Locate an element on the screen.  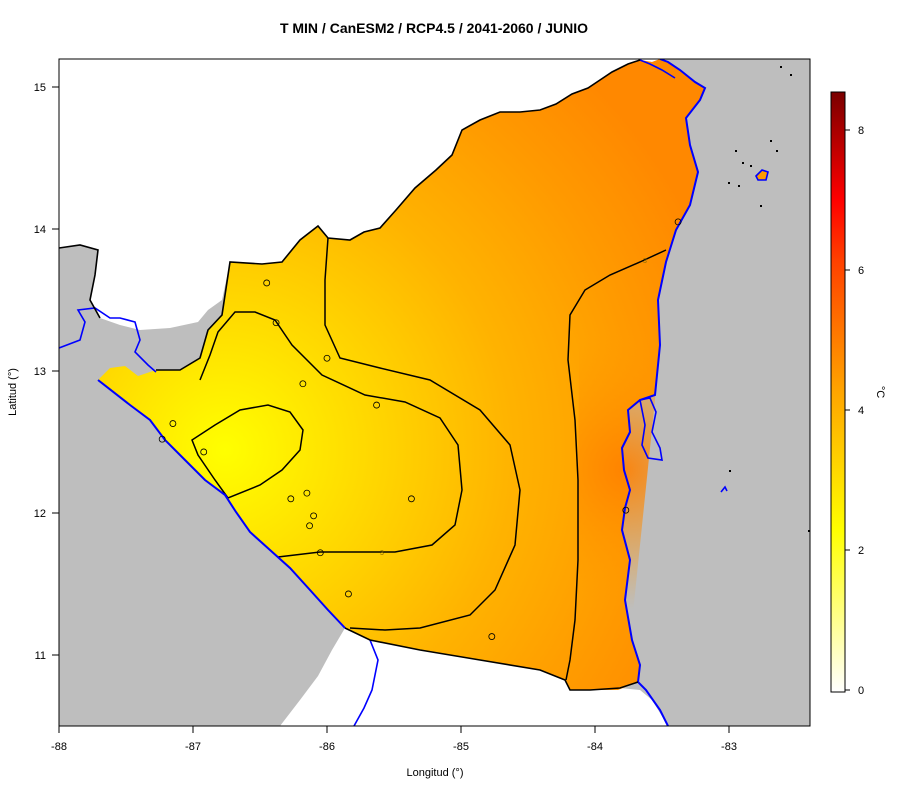
small-island is located at coordinates (724, 489).